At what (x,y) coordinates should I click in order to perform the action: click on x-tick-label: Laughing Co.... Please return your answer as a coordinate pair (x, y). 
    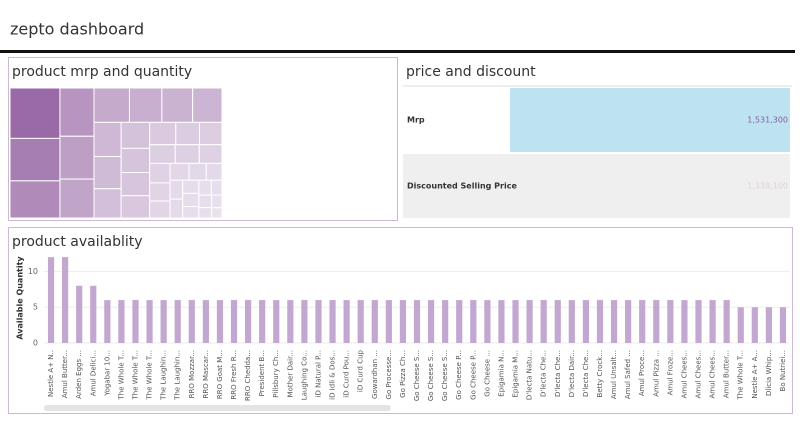
    Looking at the image, I should click on (304, 375).